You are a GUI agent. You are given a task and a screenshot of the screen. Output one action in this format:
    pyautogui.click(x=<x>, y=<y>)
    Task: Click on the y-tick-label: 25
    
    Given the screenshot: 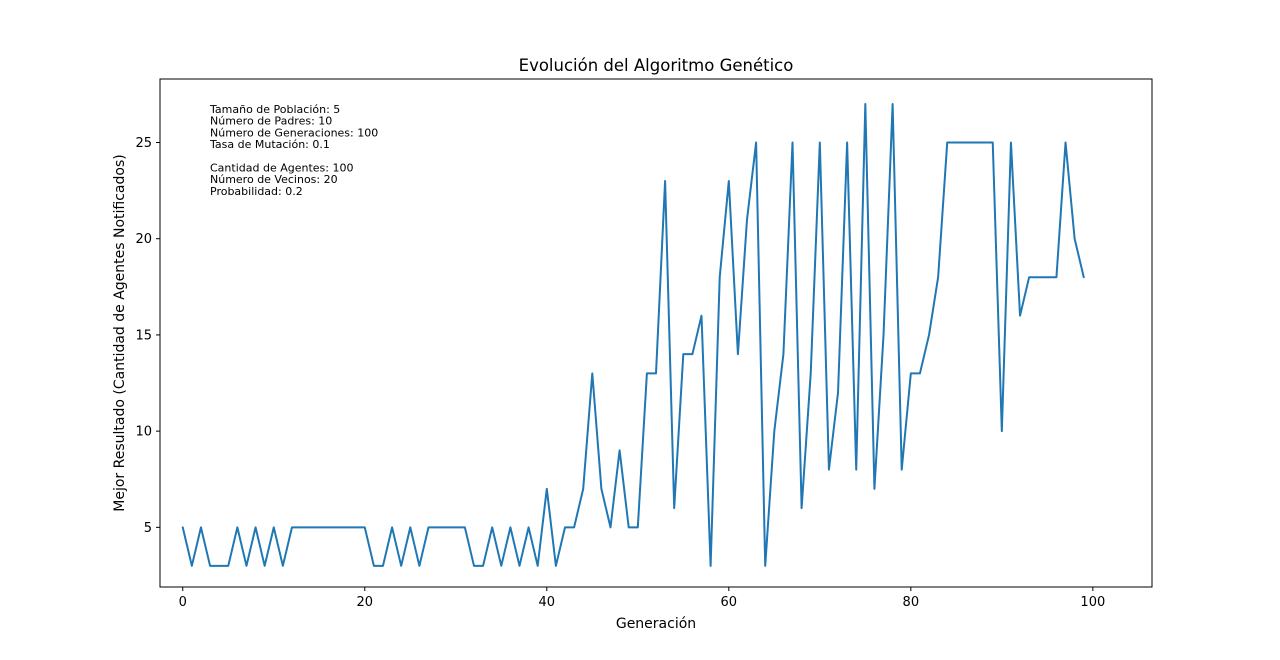 What is the action you would take?
    pyautogui.click(x=143, y=143)
    